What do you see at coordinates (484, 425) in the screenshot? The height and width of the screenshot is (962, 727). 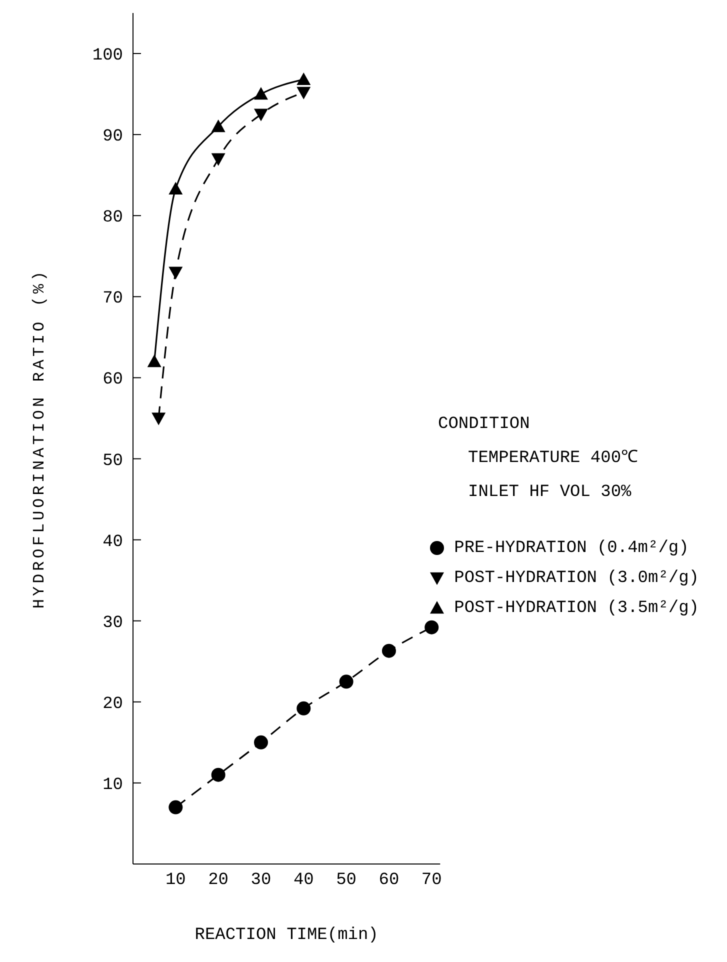 I see `annotation: CONDITION` at bounding box center [484, 425].